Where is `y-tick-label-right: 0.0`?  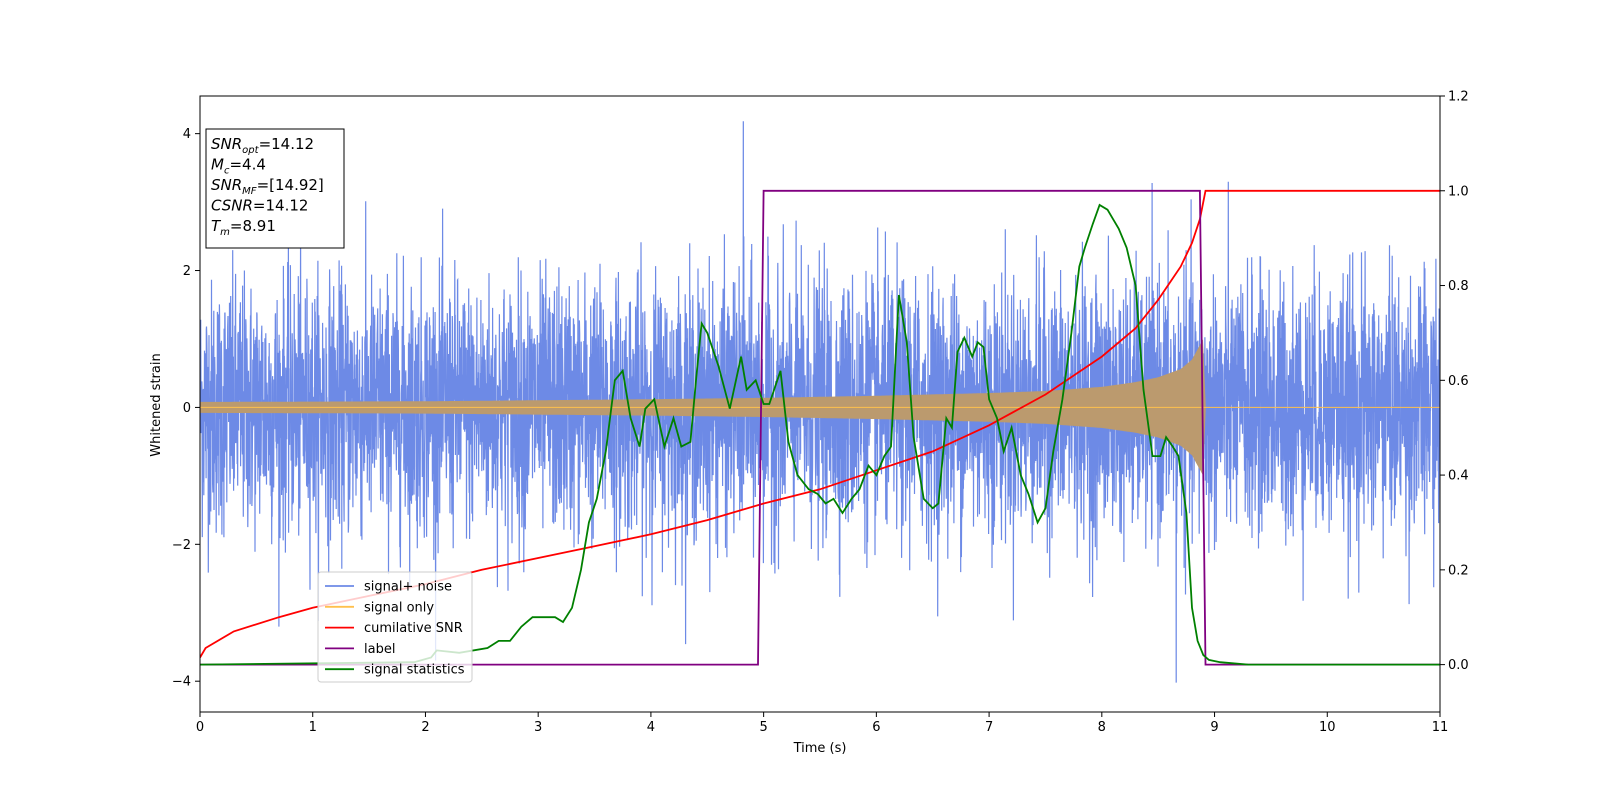
y-tick-label-right: 0.0 is located at coordinates (1458, 665).